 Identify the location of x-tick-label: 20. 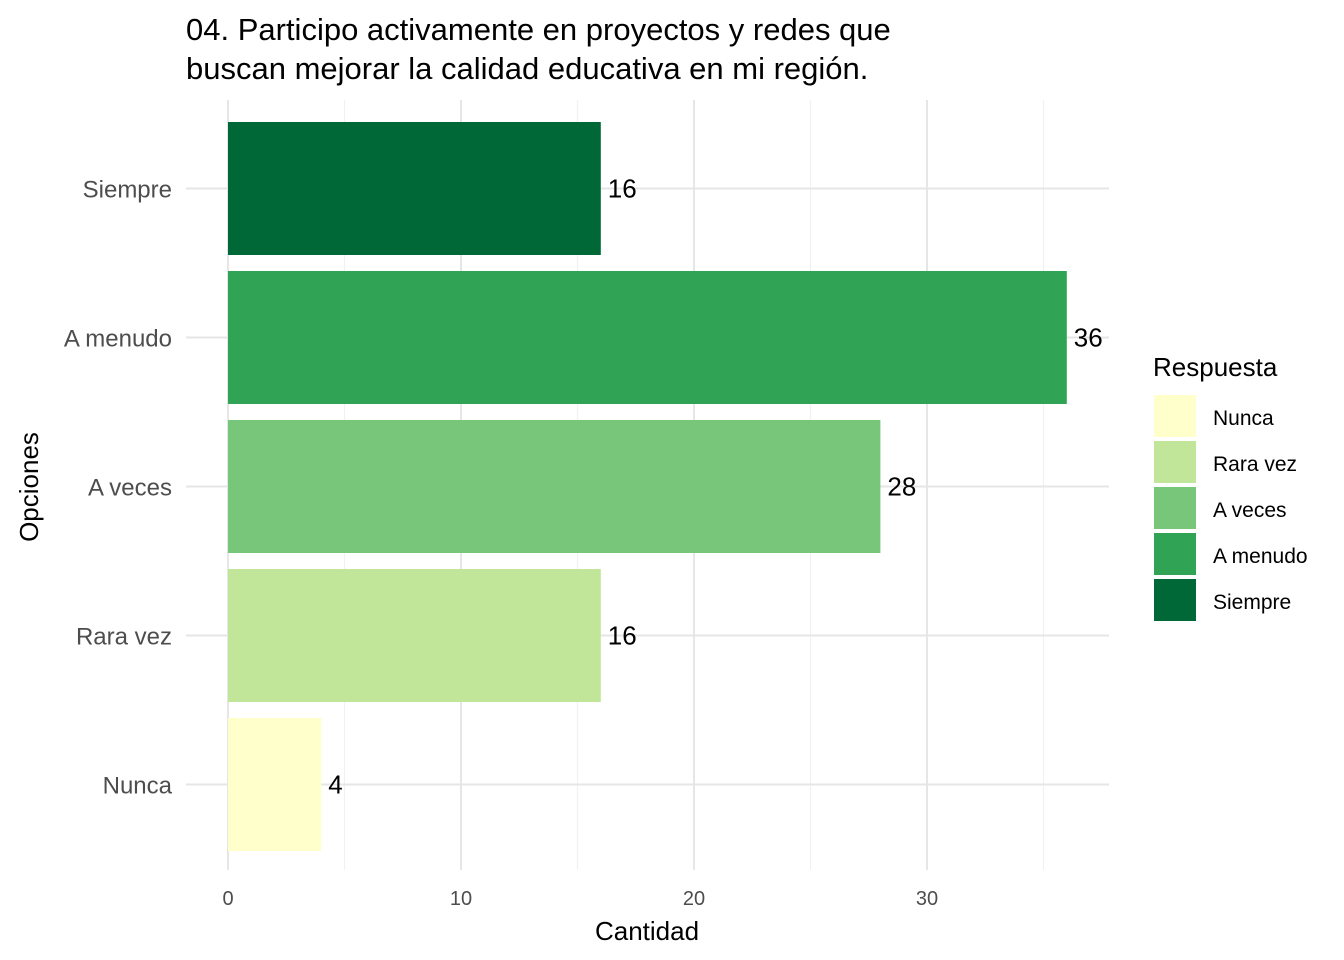
(694, 899).